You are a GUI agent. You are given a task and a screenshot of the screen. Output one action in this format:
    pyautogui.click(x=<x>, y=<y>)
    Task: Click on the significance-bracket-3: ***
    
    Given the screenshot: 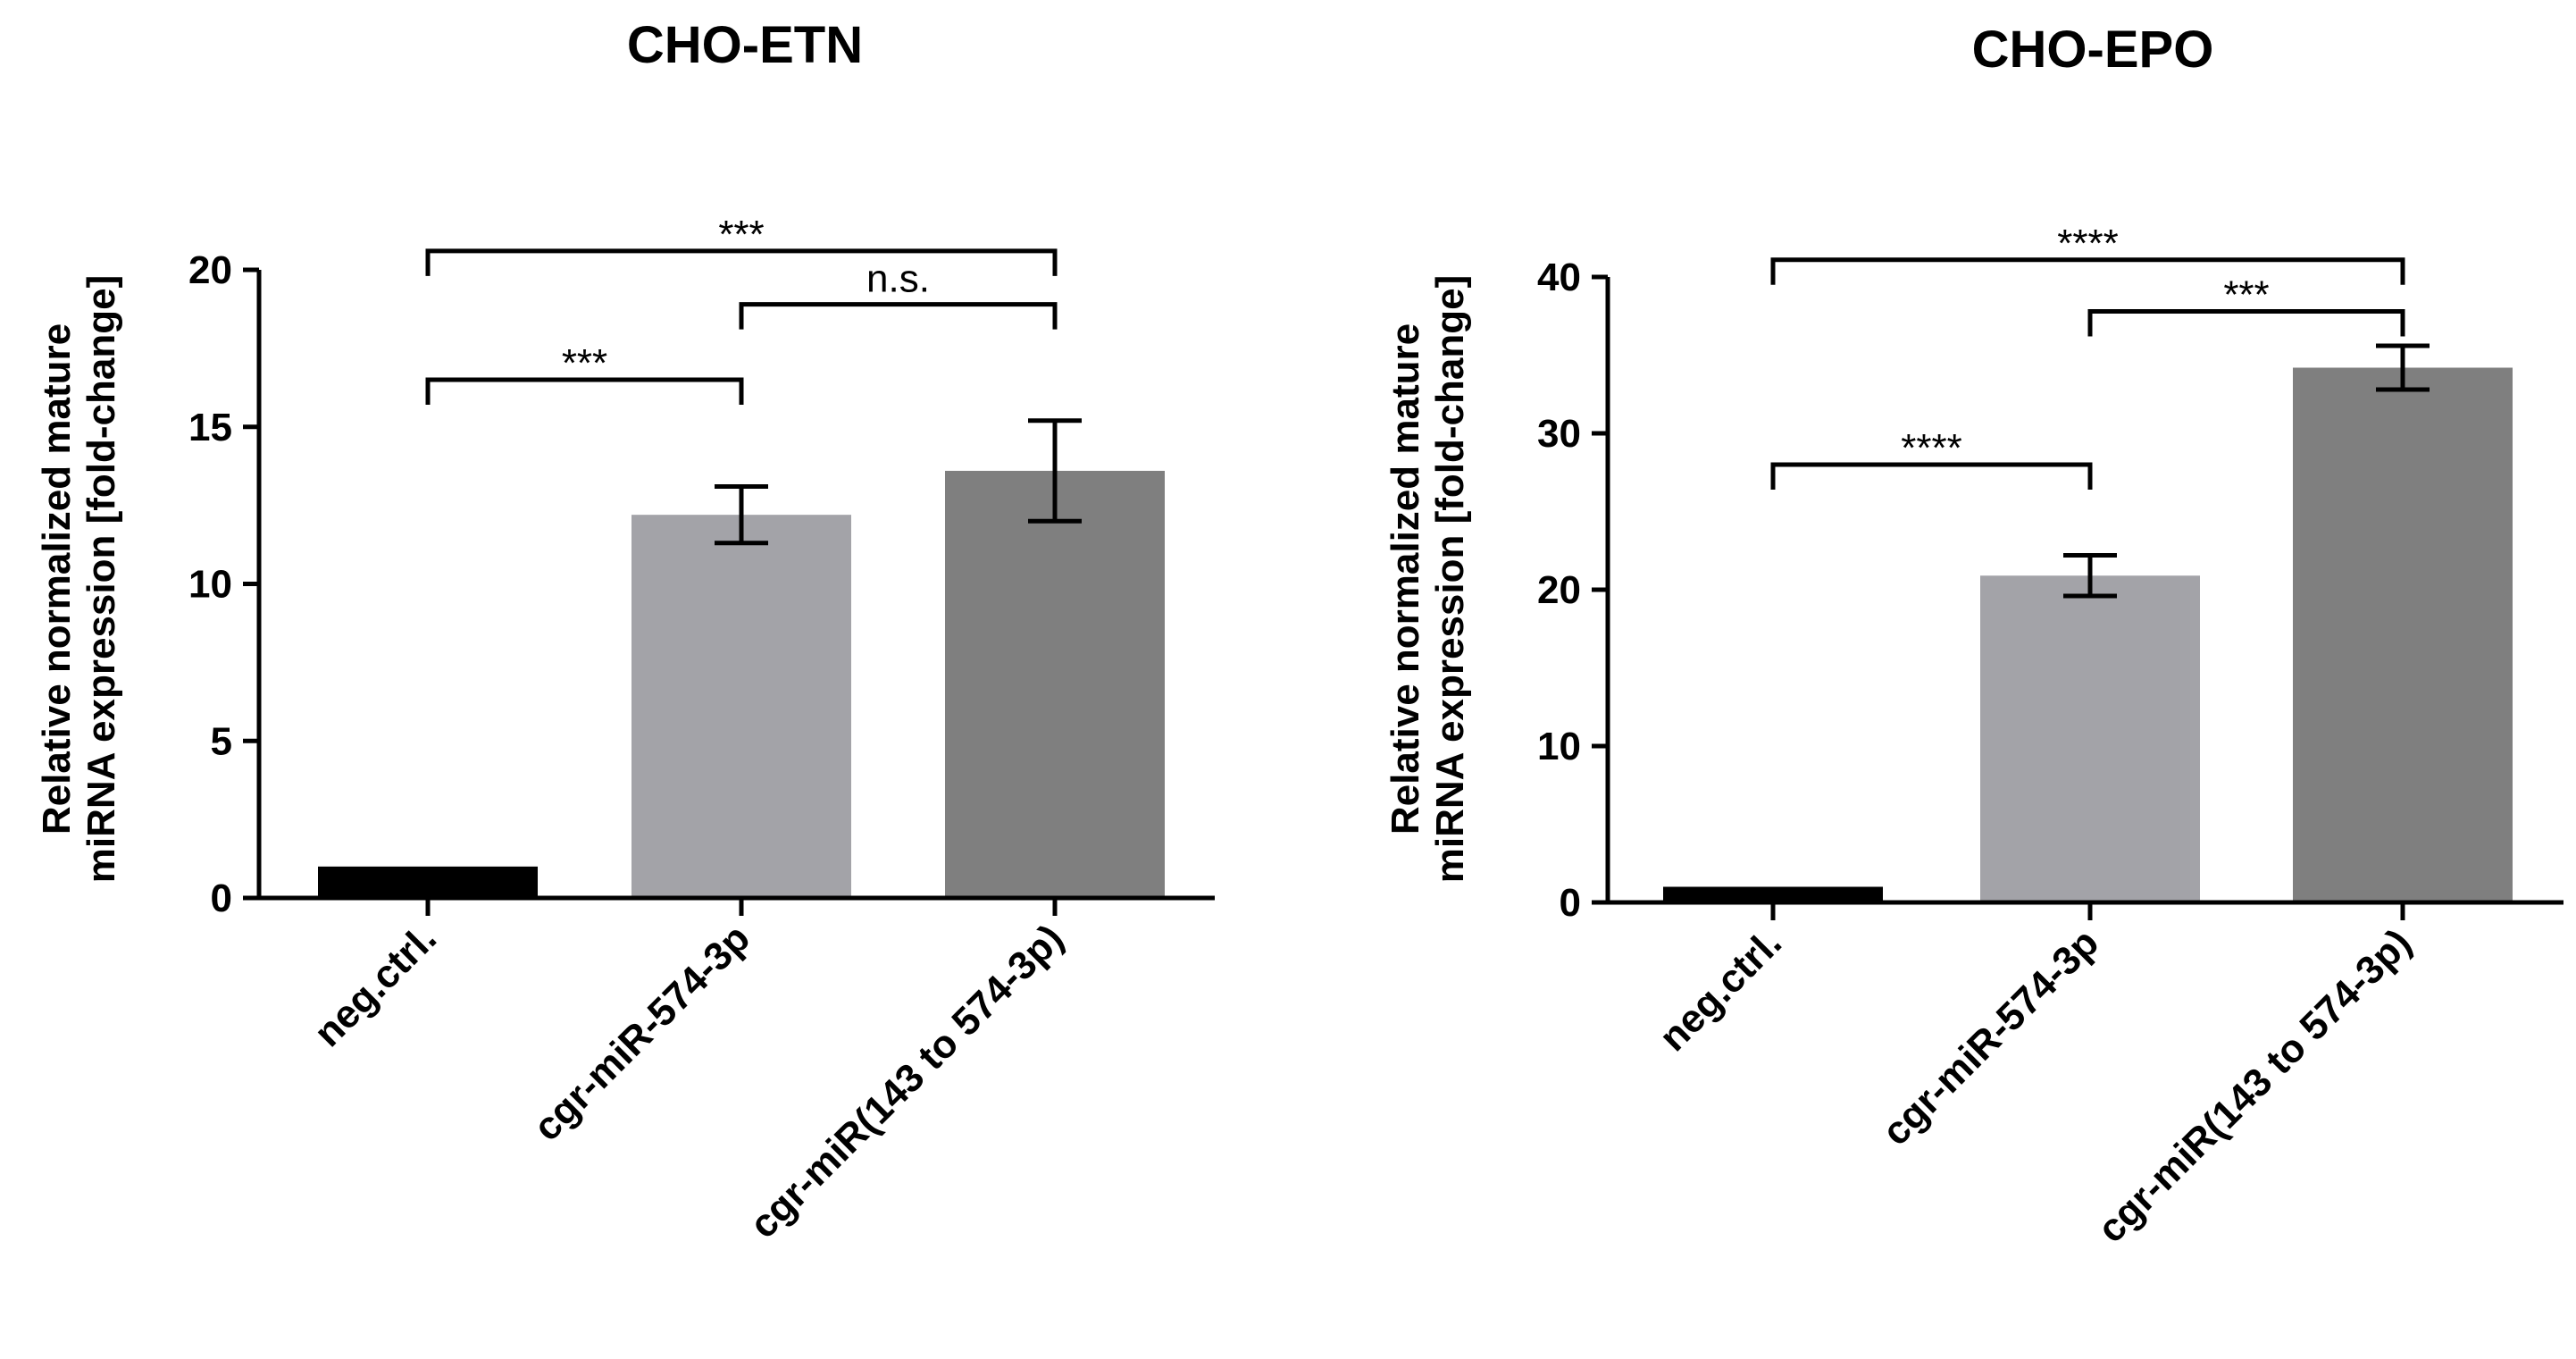 What is the action you would take?
    pyautogui.click(x=742, y=244)
    